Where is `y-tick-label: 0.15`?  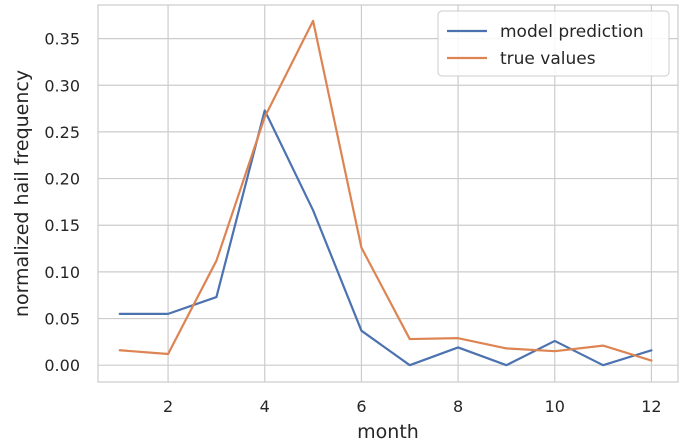 y-tick-label: 0.15 is located at coordinates (62, 225).